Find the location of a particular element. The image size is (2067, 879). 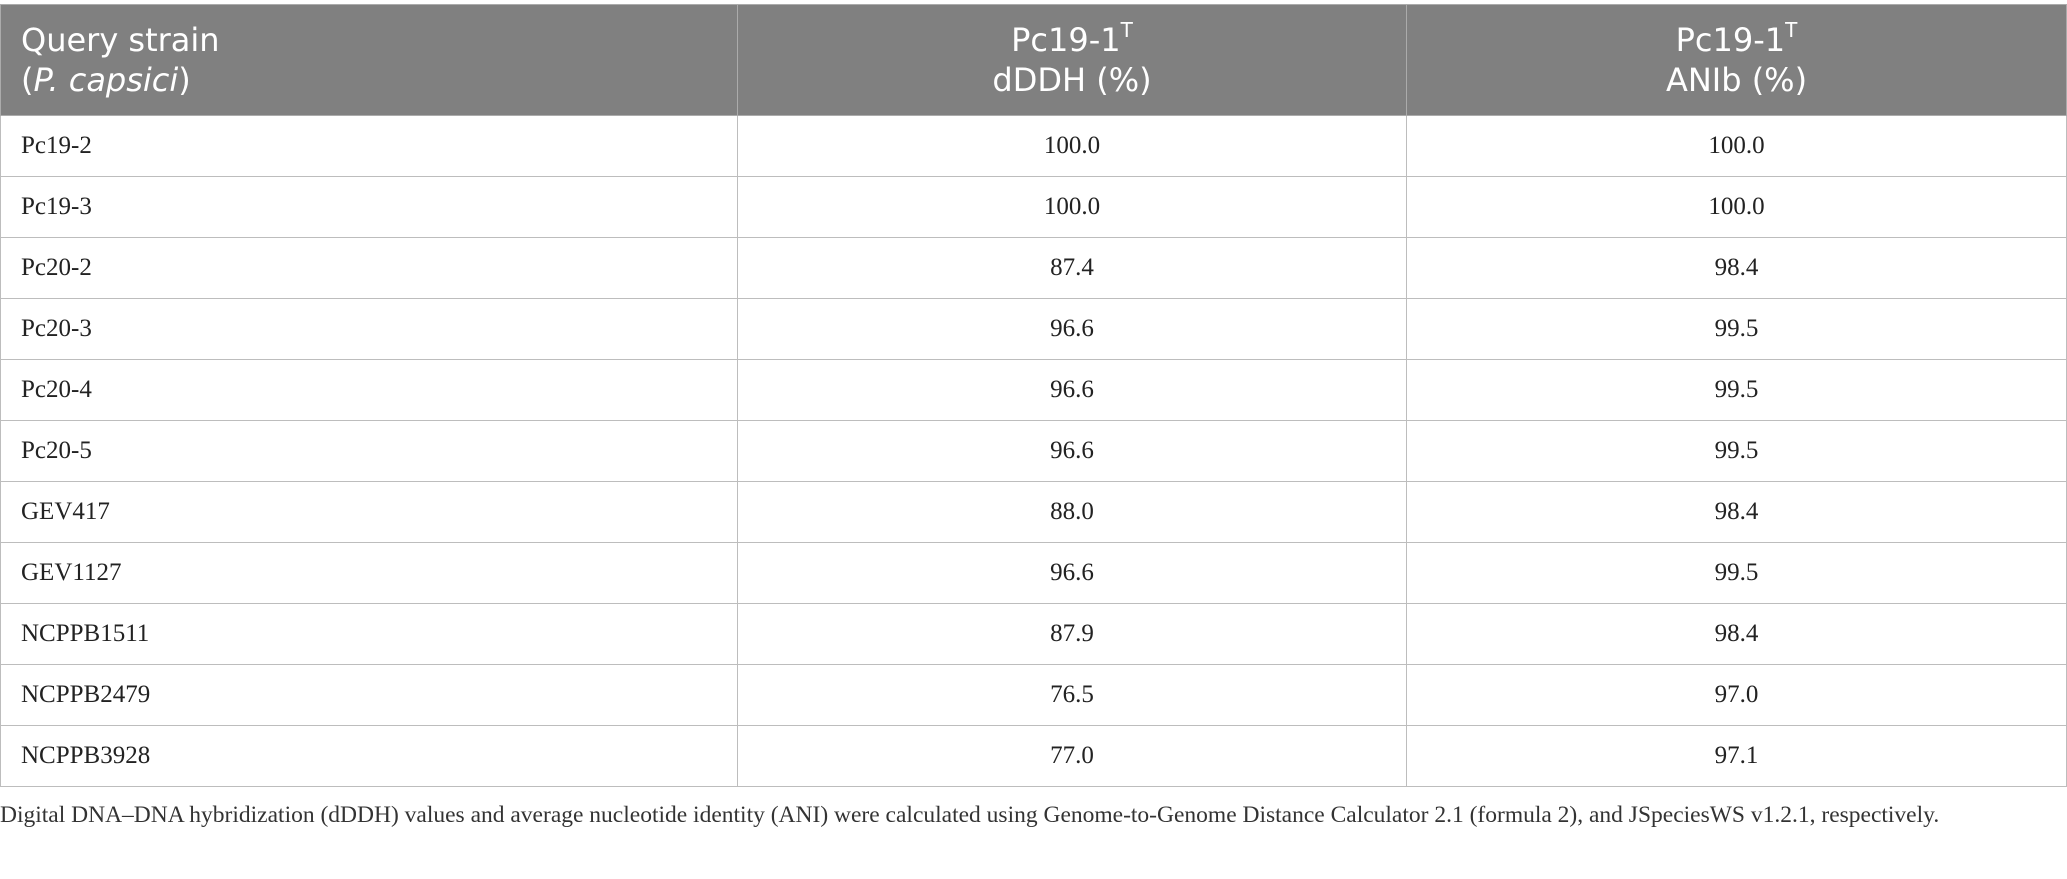

cell-strain: GEV417 is located at coordinates (369, 512).